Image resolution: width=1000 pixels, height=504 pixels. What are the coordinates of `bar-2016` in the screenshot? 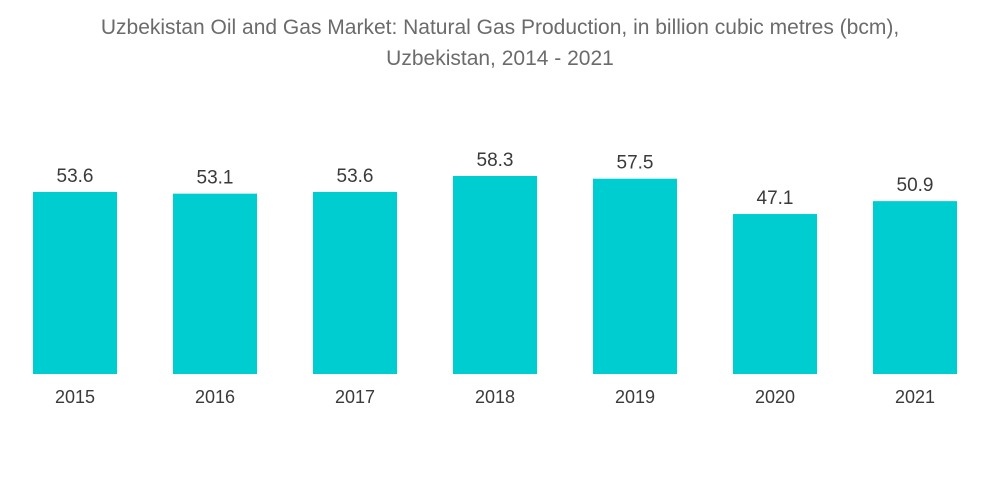 It's located at (215, 283).